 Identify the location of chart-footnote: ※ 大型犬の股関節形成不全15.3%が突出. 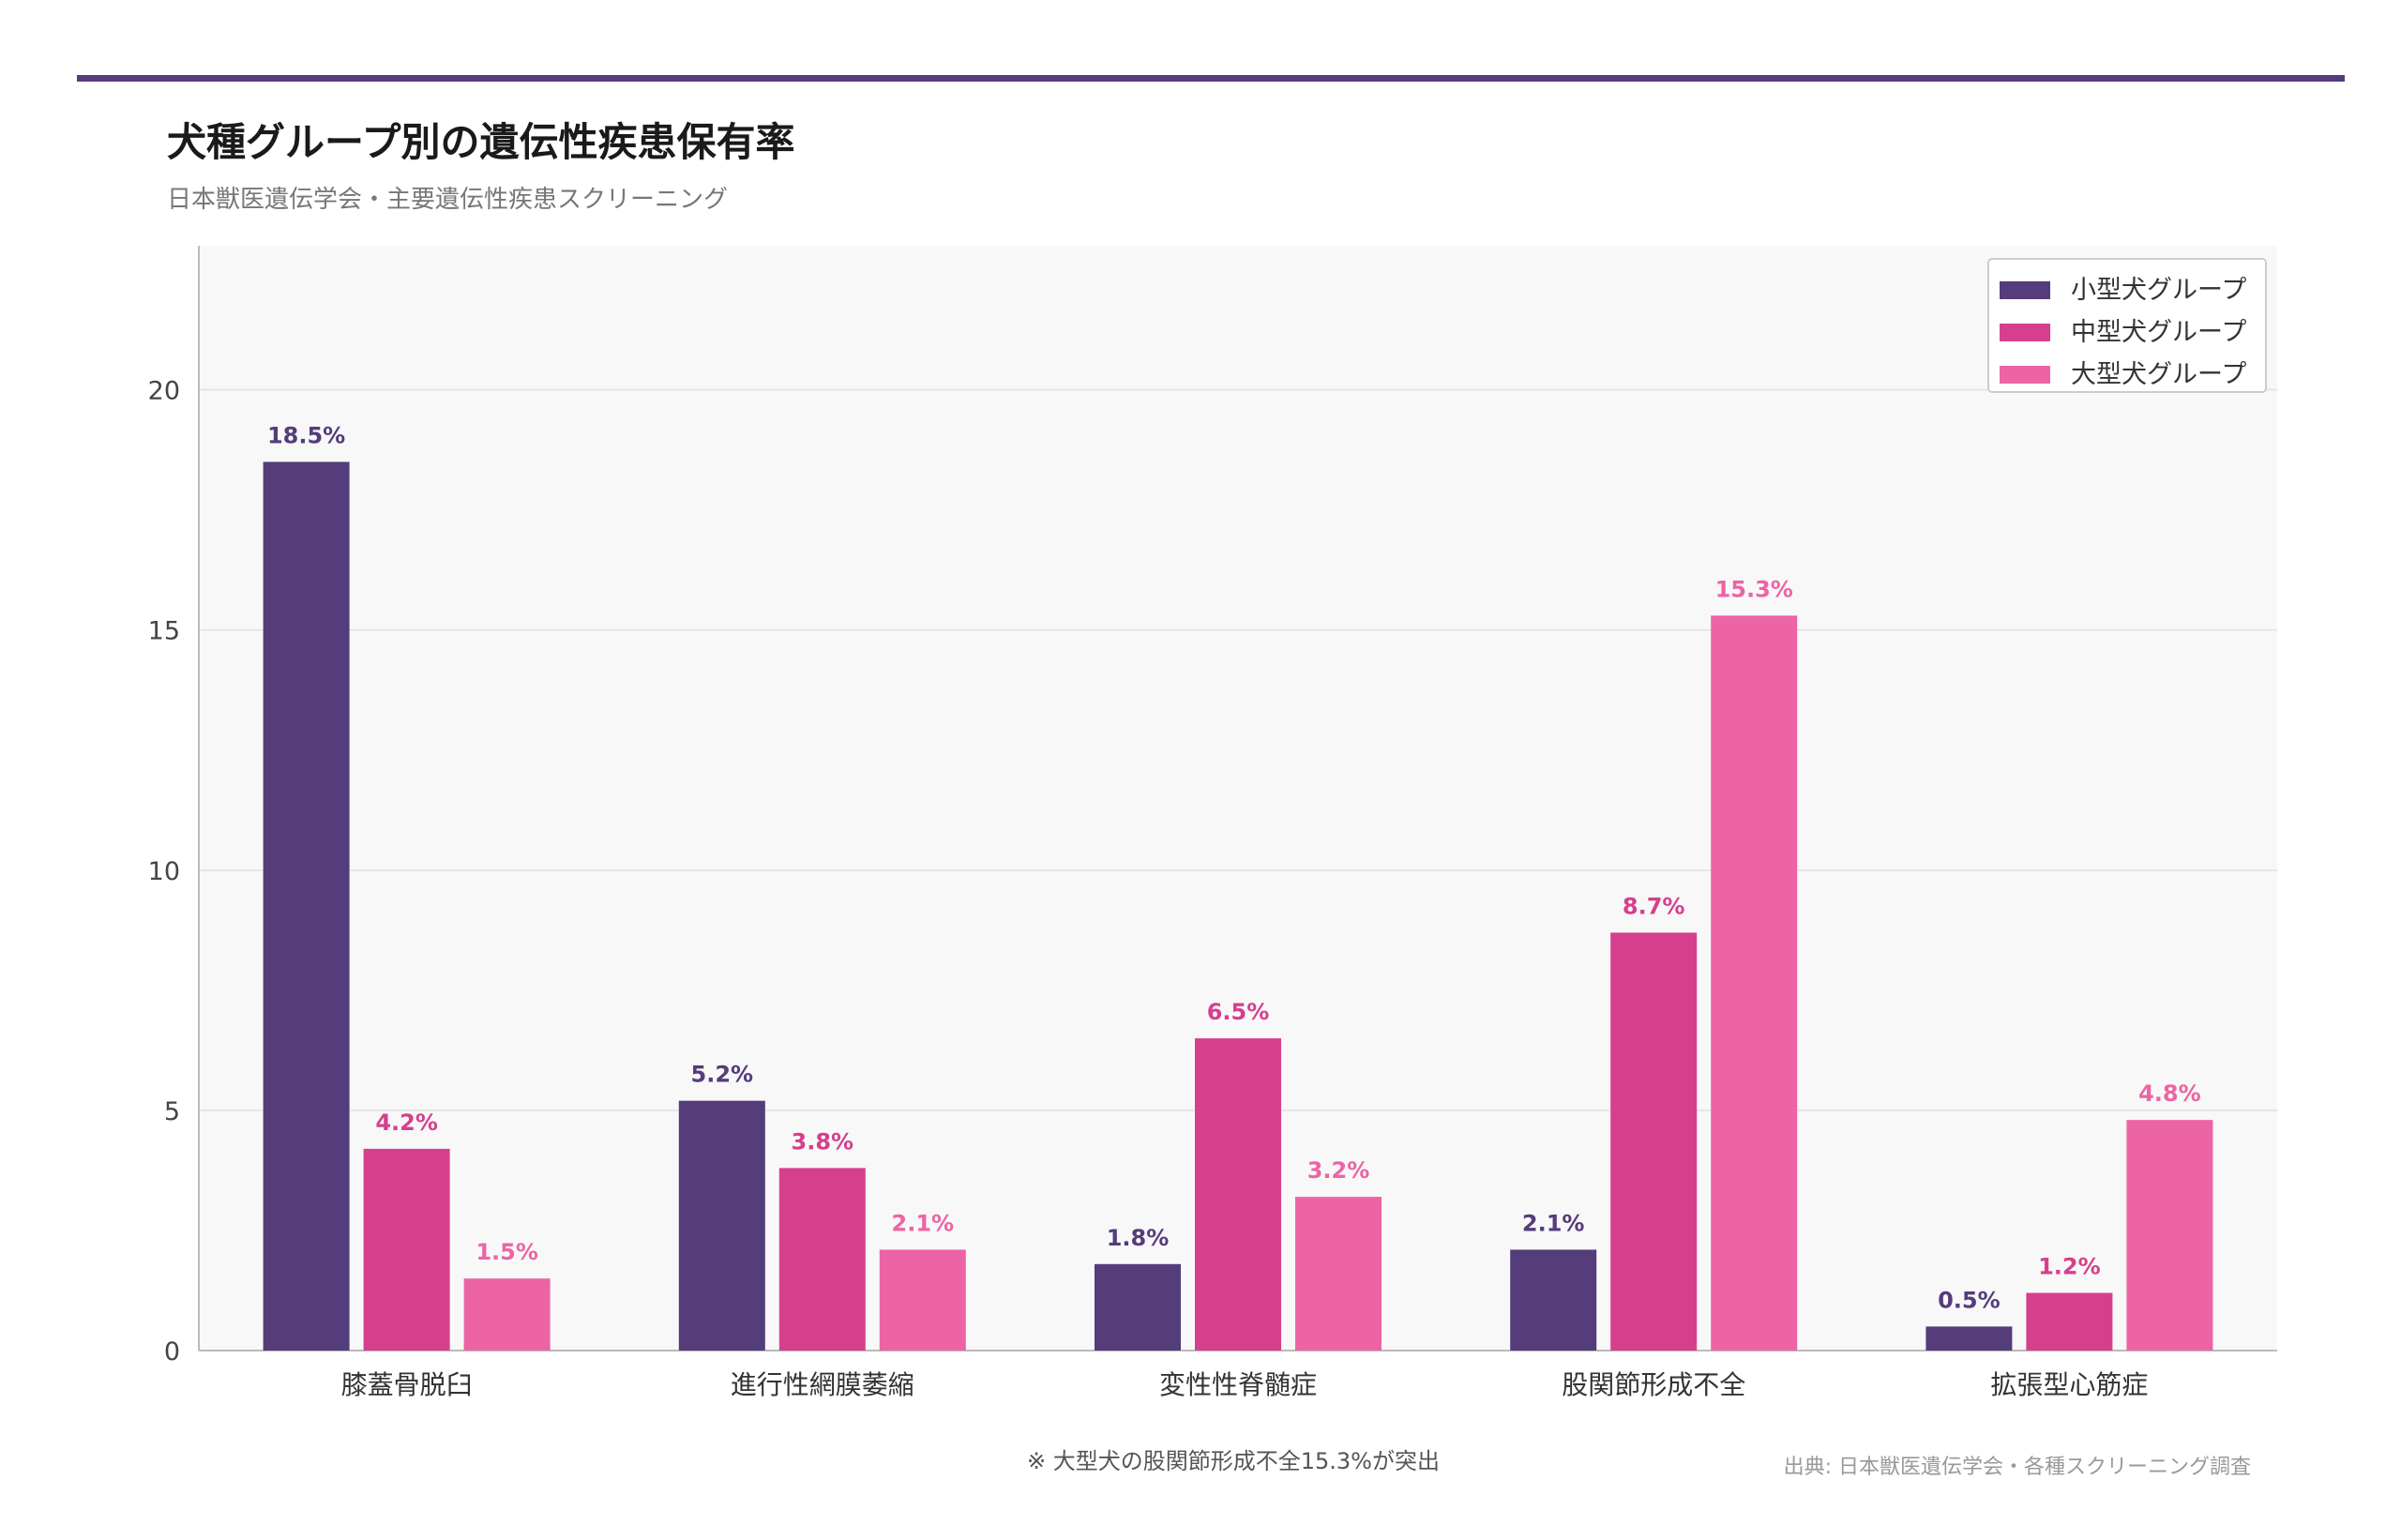
(1233, 1461).